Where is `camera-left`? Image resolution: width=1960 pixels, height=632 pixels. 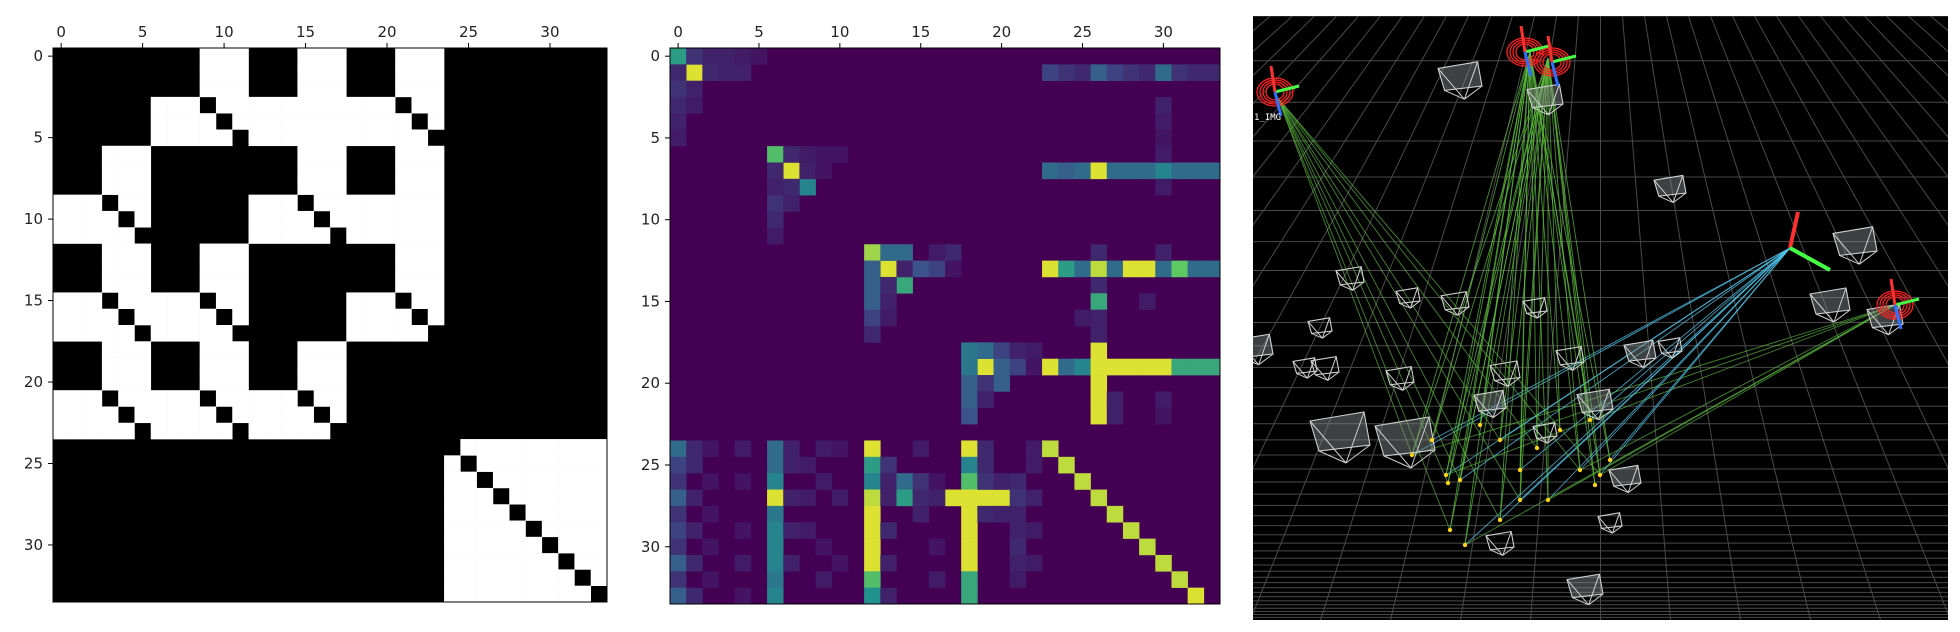
camera-left is located at coordinates (1278, 91).